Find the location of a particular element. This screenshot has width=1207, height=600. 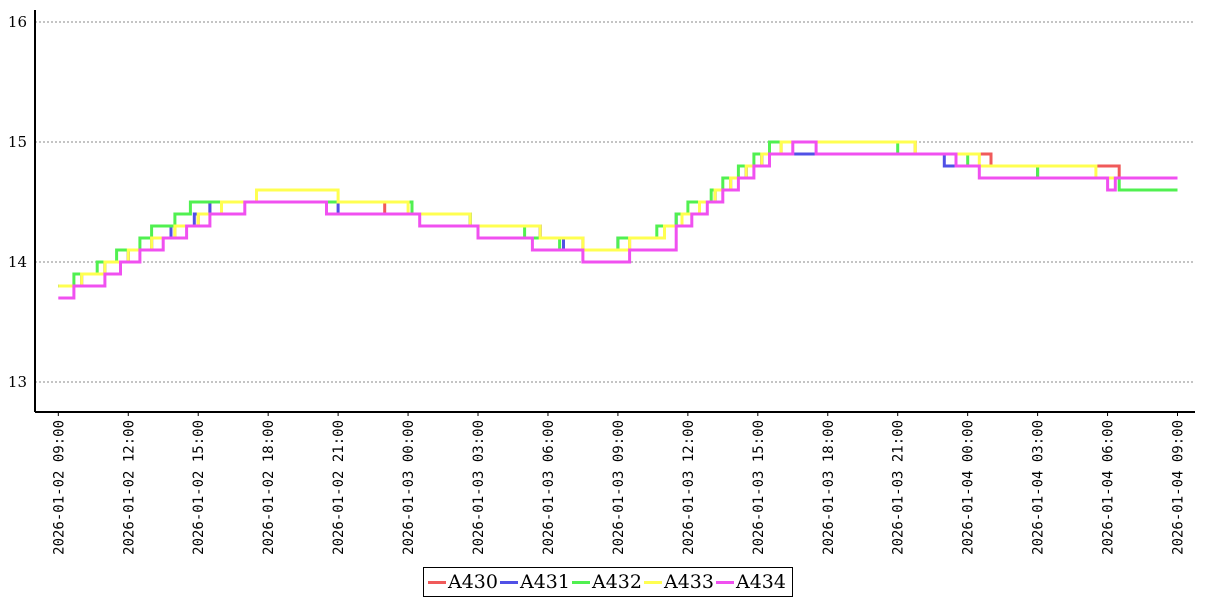

x-tick-label: 2026-01-03 12:00 is located at coordinates (689, 487).